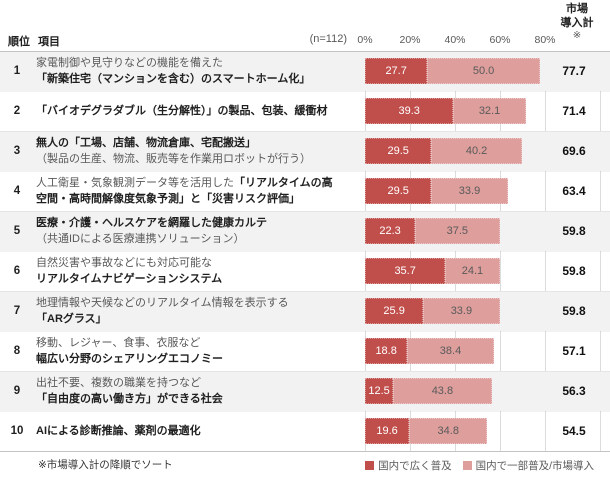  Describe the element at coordinates (17, 191) in the screenshot. I see `rank-cell: 4` at that location.